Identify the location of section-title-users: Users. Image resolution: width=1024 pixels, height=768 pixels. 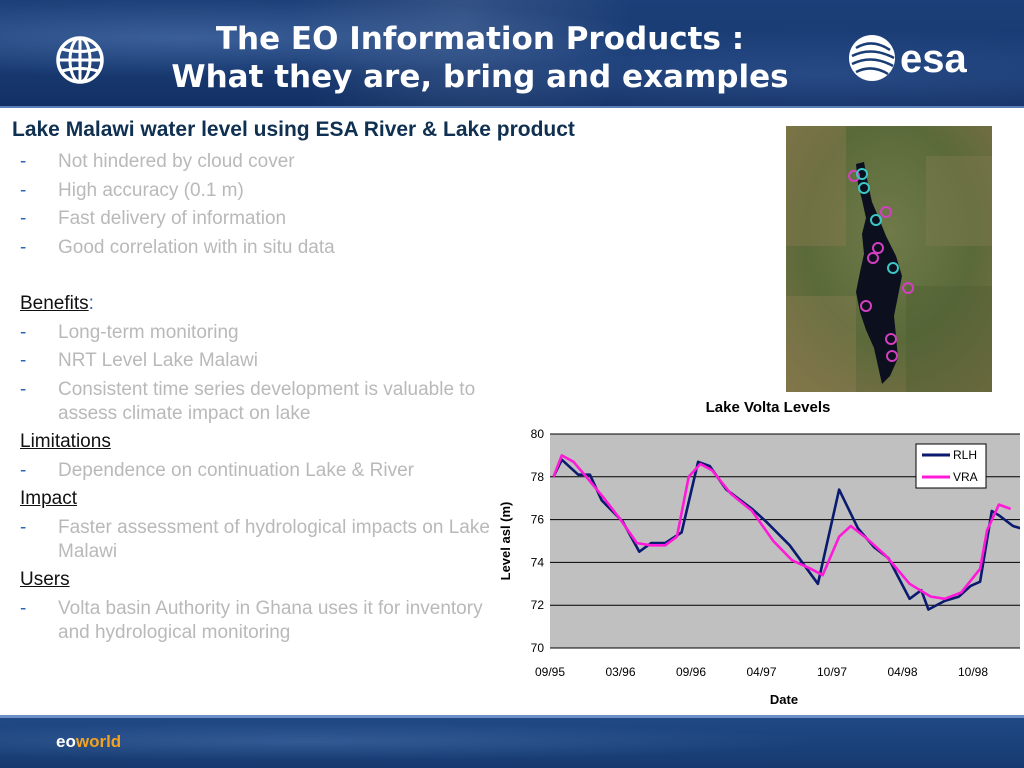
(45, 579).